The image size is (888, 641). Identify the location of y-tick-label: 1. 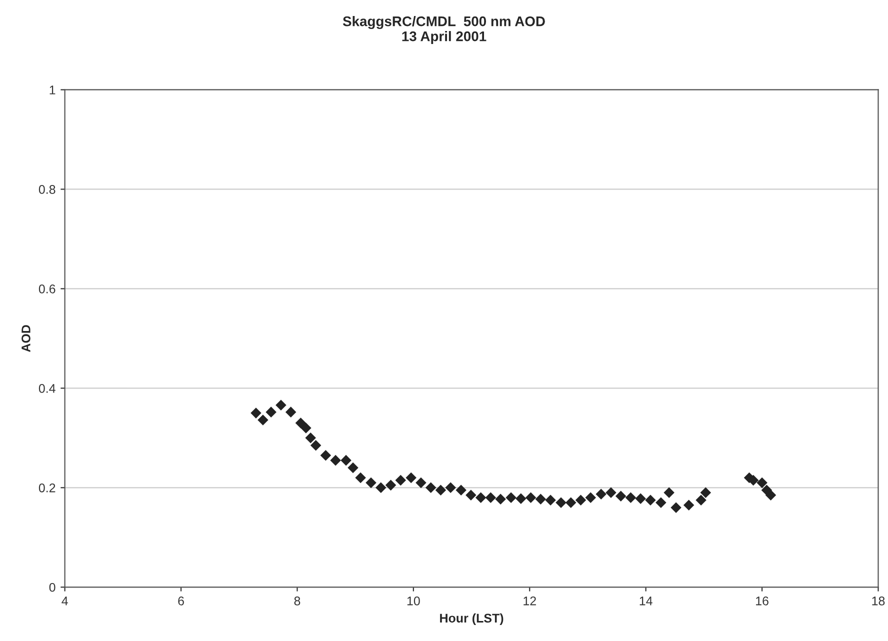
(53, 90).